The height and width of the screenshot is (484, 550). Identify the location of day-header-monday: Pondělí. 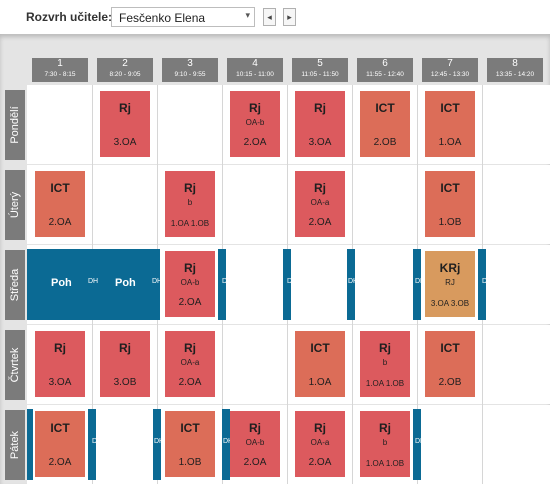
(15, 125).